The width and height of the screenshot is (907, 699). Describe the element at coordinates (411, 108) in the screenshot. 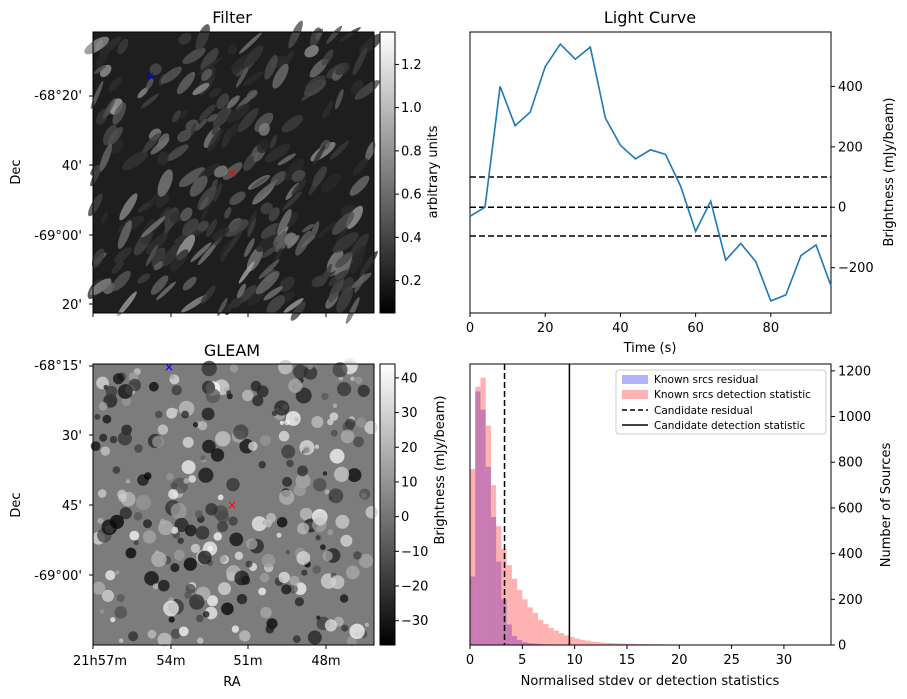

I see `filter-colorbar-tick-label: 1.0` at that location.